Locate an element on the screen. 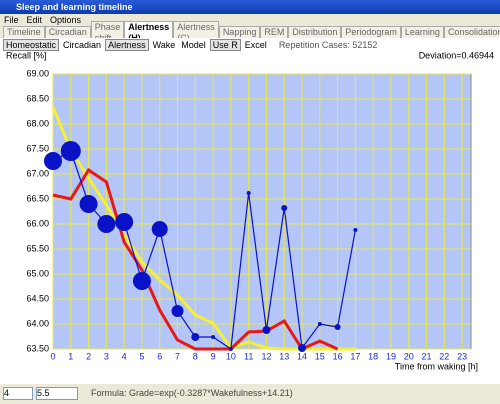  tab: Napping is located at coordinates (239, 32).